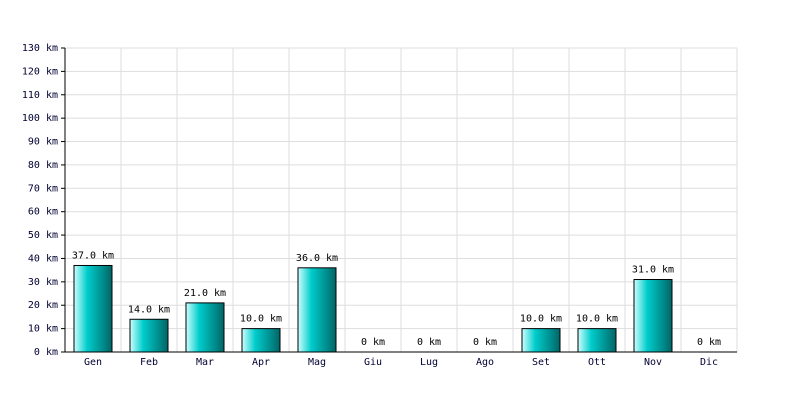 The width and height of the screenshot is (800, 400). Describe the element at coordinates (317, 362) in the screenshot. I see `x-tick-label: Mag` at that location.